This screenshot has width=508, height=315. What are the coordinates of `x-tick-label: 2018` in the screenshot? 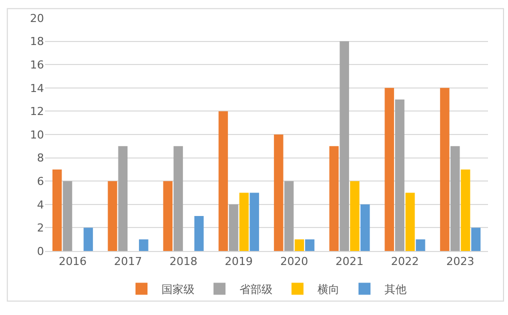 It's located at (183, 261).